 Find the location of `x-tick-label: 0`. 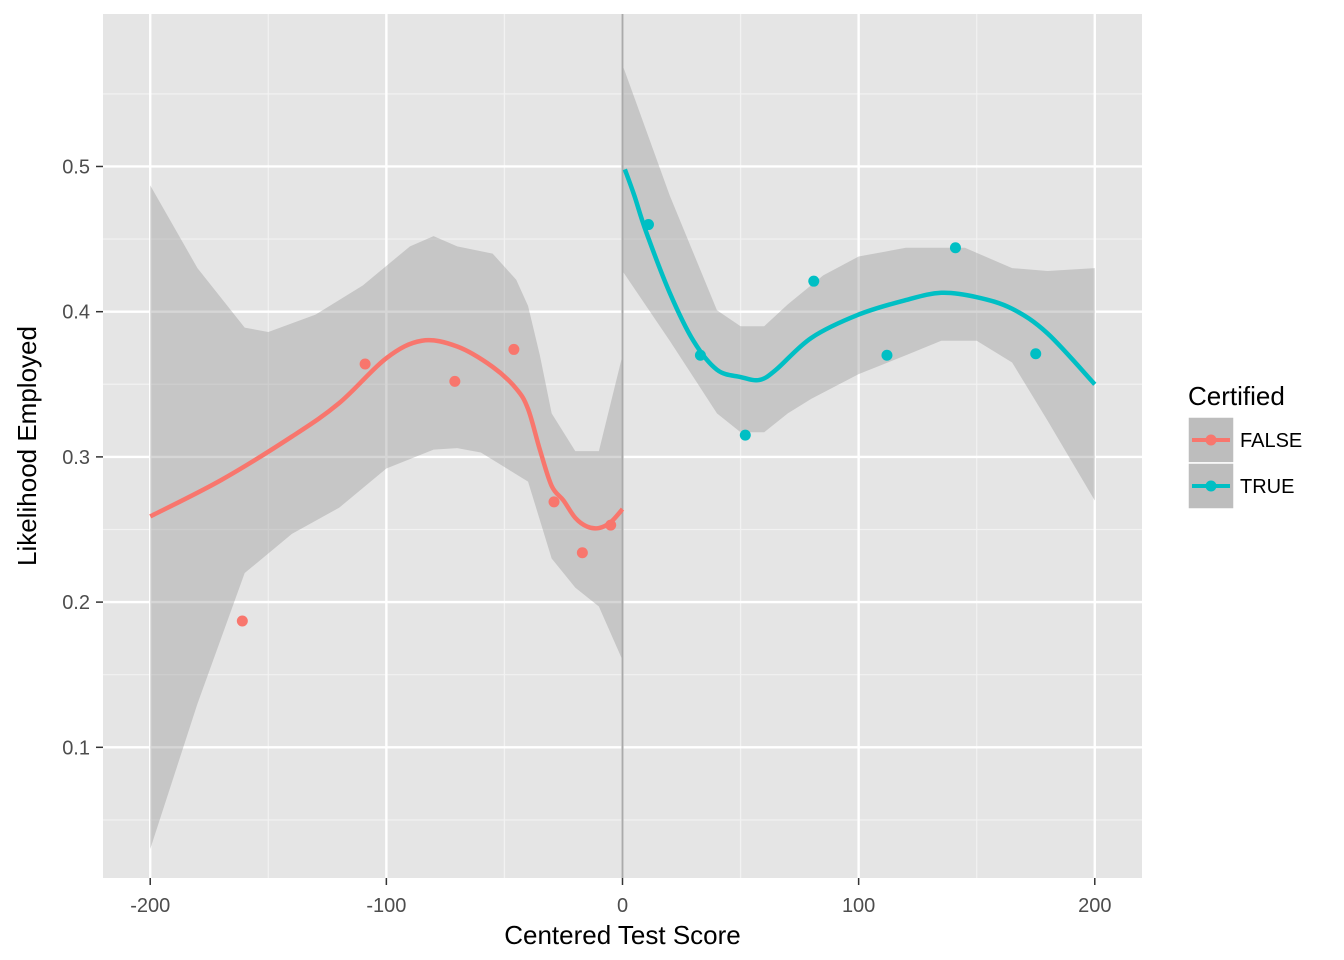

x-tick-label: 0 is located at coordinates (622, 906).